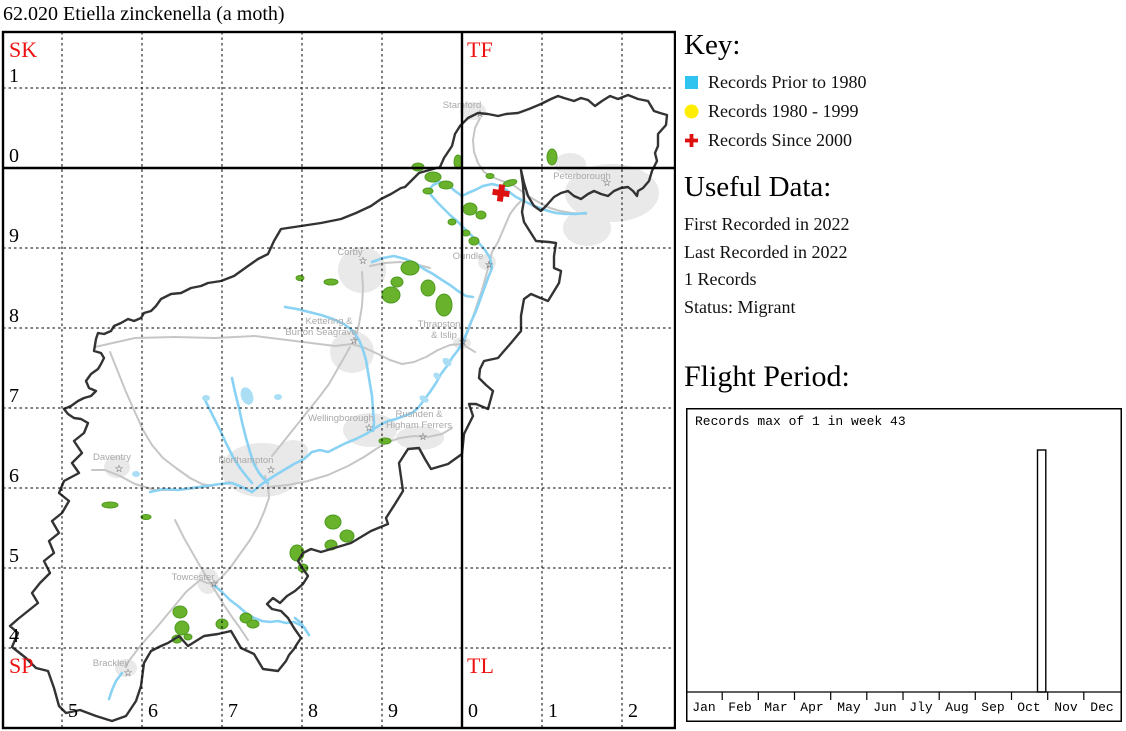 The width and height of the screenshot is (1126, 731). What do you see at coordinates (758, 187) in the screenshot?
I see `useful-data-heading: Useful Data:` at bounding box center [758, 187].